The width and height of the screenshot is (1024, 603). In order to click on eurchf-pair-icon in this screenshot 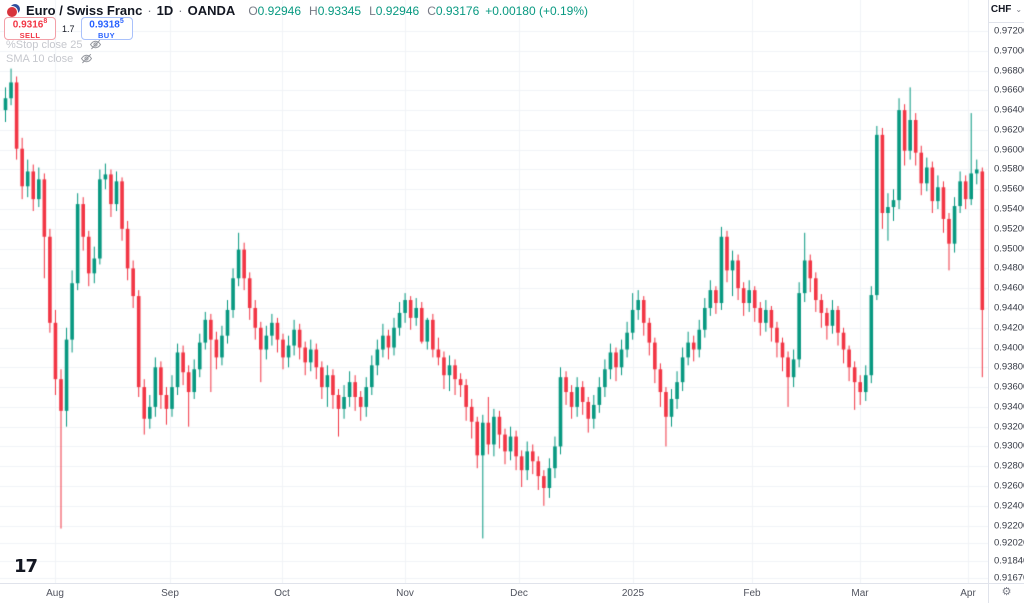, I will do `click(13, 10)`.